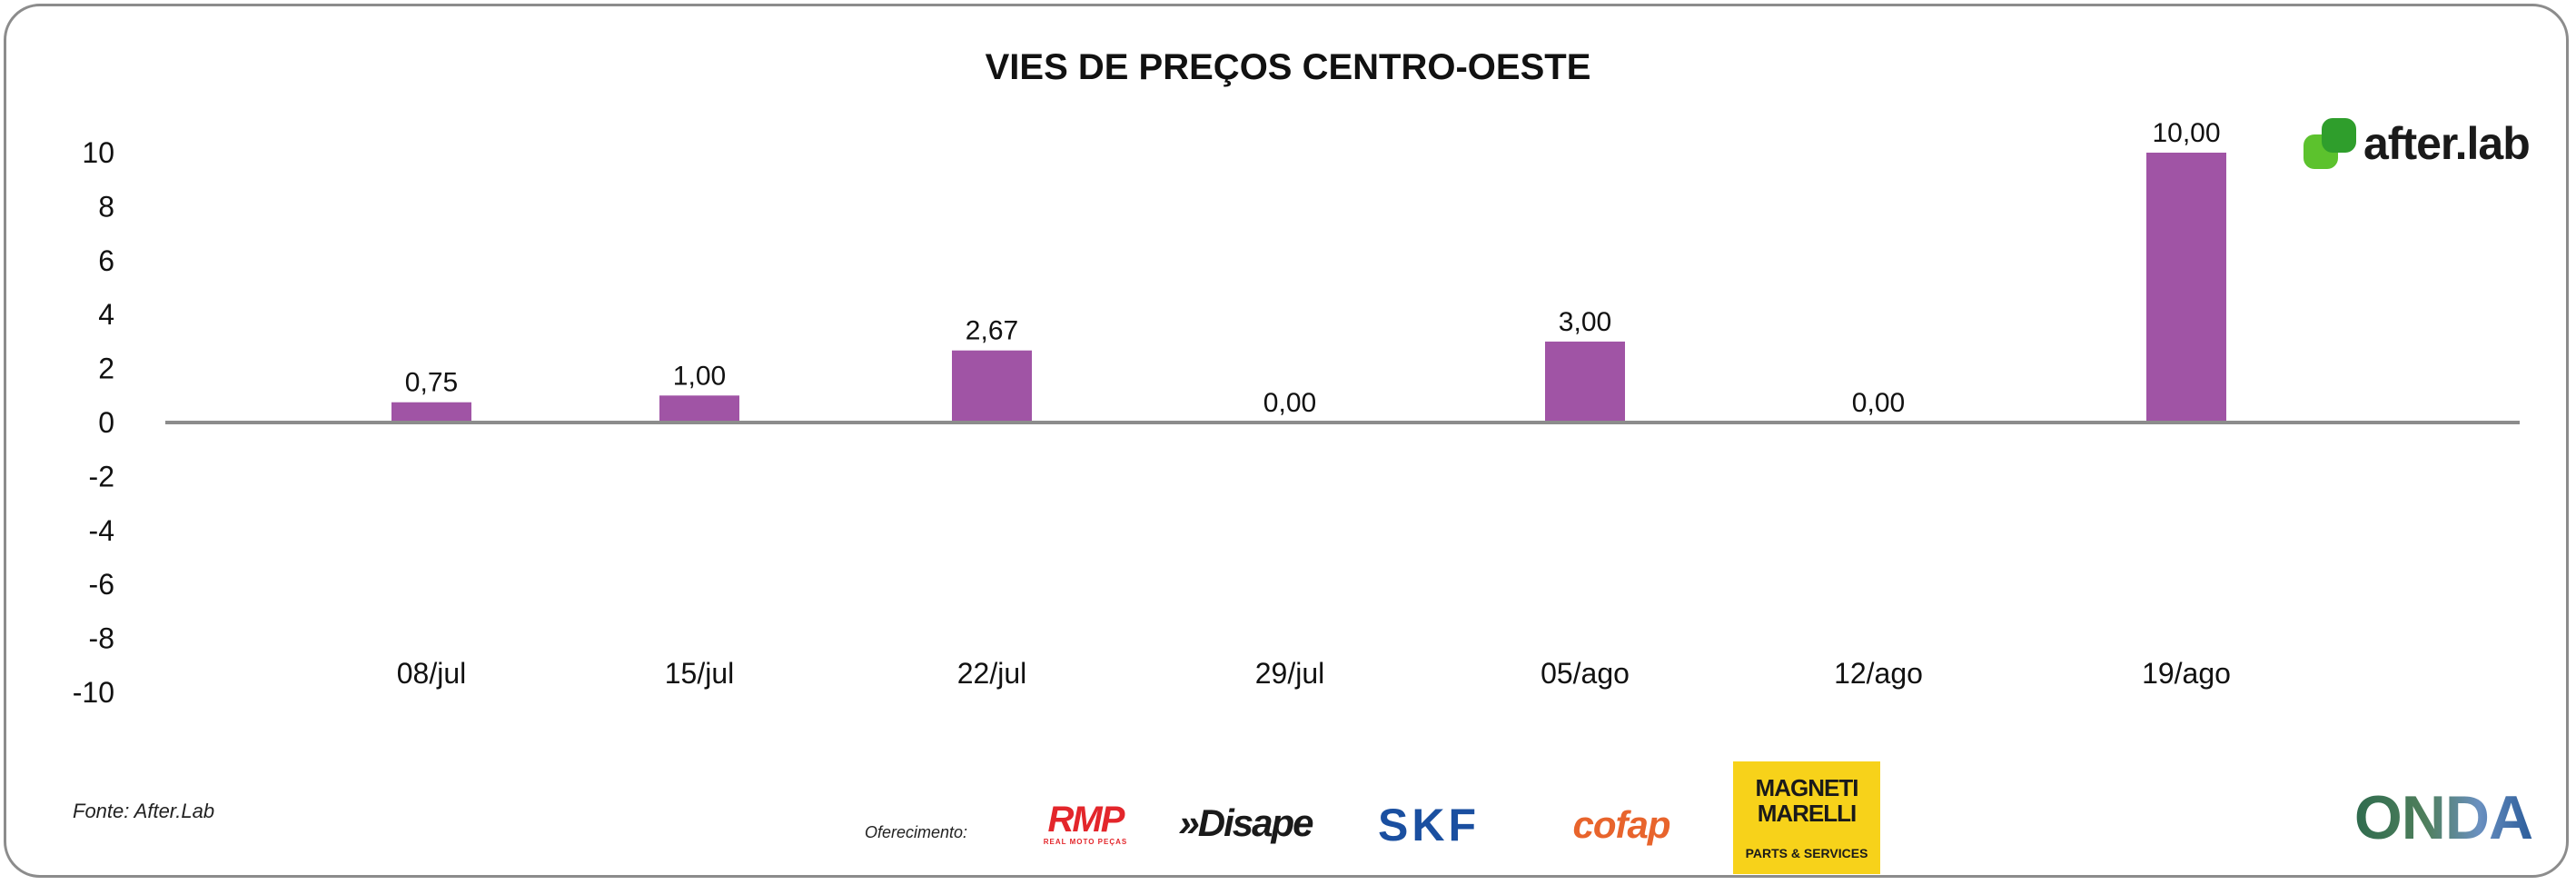 This screenshot has height=885, width=2576. What do you see at coordinates (1288, 67) in the screenshot?
I see `chart-title: VIES DE PREÇOS CENTRO-OESTE` at bounding box center [1288, 67].